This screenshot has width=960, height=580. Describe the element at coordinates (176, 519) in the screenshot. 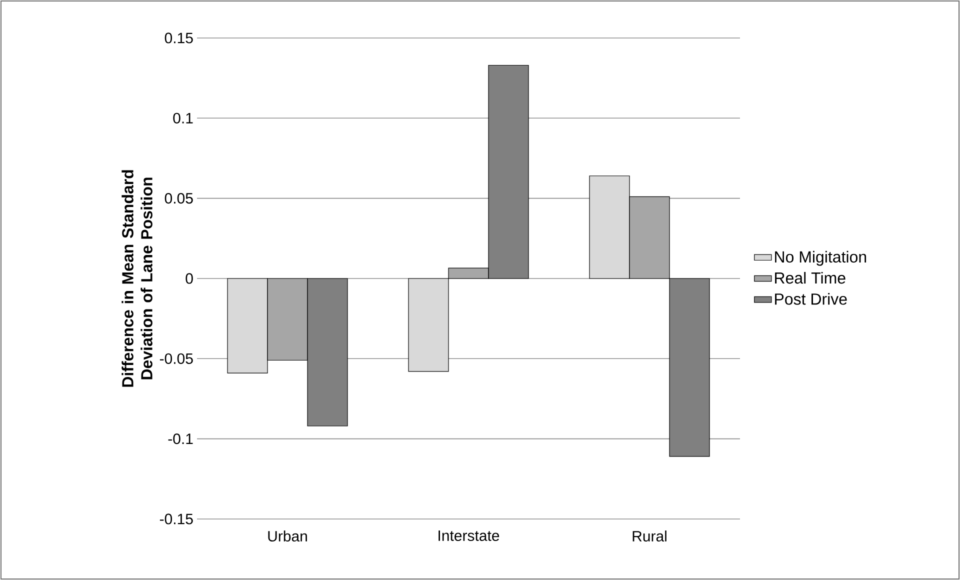

I see `y-tick-label: -0.15` at that location.